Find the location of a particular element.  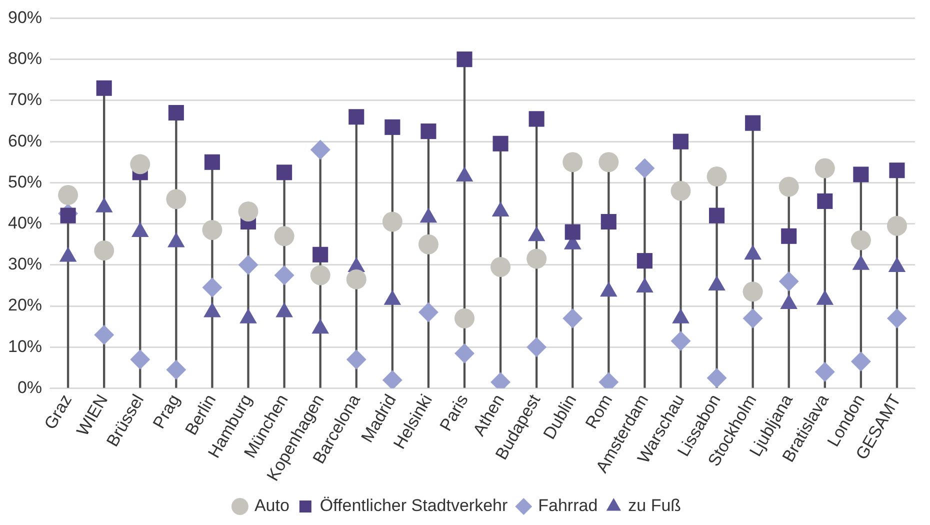

legend-label: Fahrrad is located at coordinates (568, 506).